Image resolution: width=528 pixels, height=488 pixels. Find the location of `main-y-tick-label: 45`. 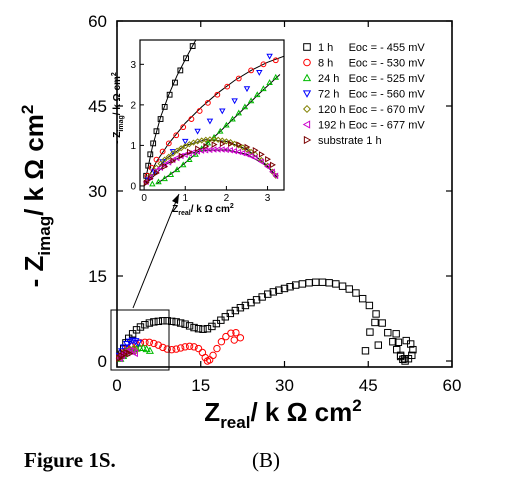

main-y-tick-label: 45 is located at coordinates (97, 106).